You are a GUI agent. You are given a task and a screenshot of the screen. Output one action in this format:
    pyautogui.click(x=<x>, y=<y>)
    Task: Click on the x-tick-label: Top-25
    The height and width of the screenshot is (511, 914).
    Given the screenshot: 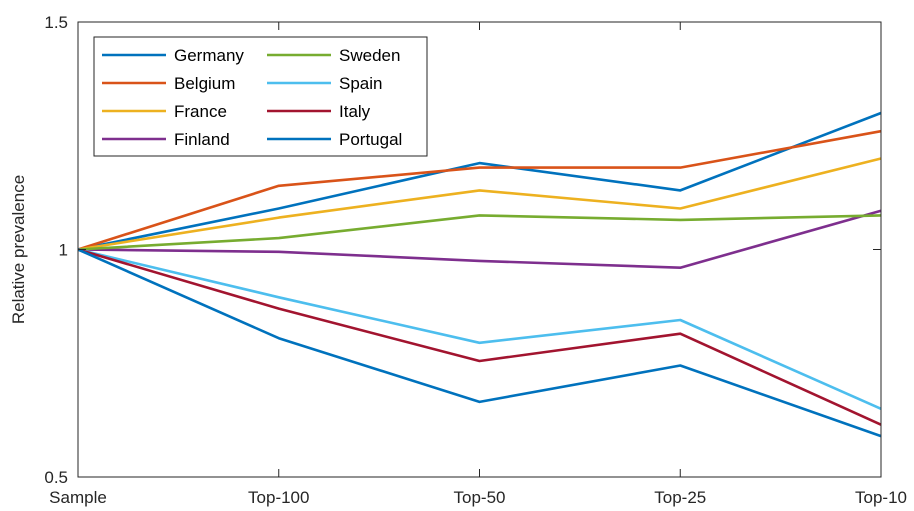 What is the action you would take?
    pyautogui.click(x=680, y=497)
    